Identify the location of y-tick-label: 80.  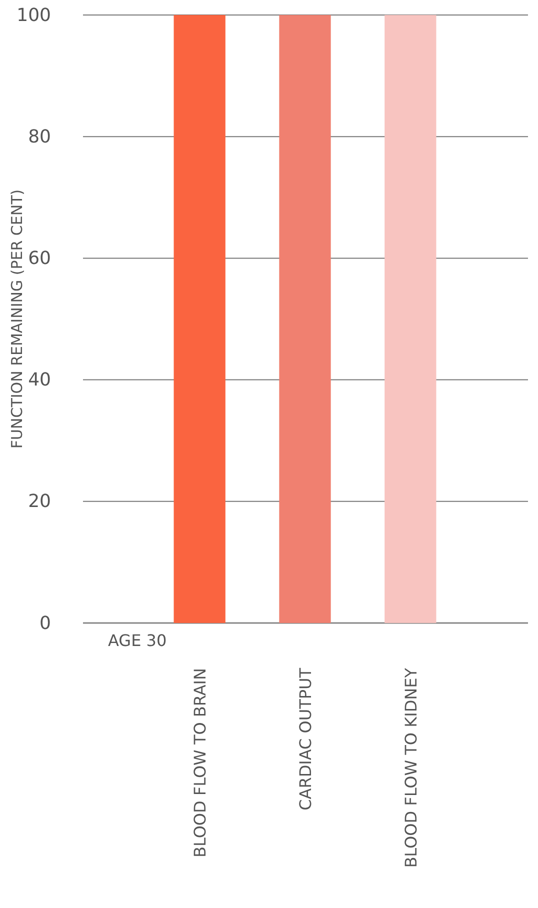
(39, 137).